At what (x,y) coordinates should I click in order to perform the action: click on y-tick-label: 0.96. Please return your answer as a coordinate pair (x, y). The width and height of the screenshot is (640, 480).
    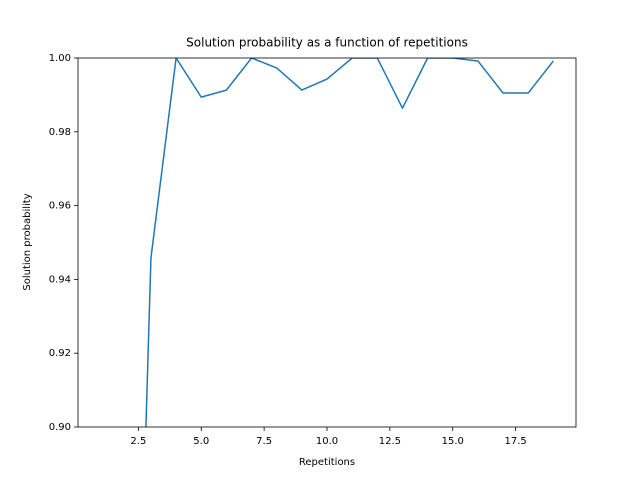
    Looking at the image, I should click on (60, 206).